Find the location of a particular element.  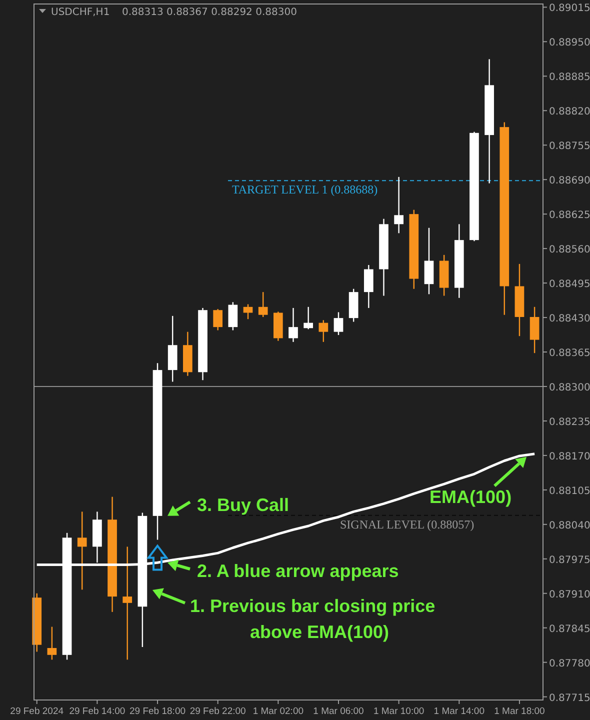

x-tick-label: 1 Mar 14:00 is located at coordinates (459, 711).